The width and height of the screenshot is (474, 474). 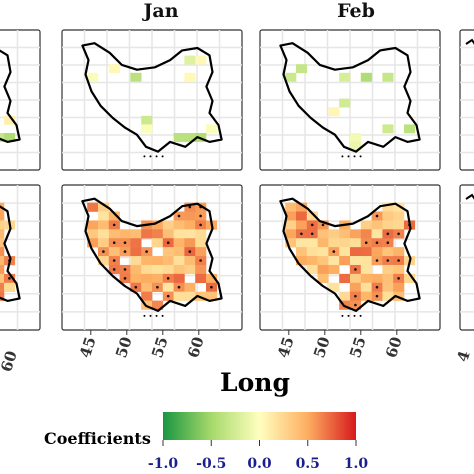 What do you see at coordinates (356, 11) in the screenshot?
I see `panel-title-feb: Feb` at bounding box center [356, 11].